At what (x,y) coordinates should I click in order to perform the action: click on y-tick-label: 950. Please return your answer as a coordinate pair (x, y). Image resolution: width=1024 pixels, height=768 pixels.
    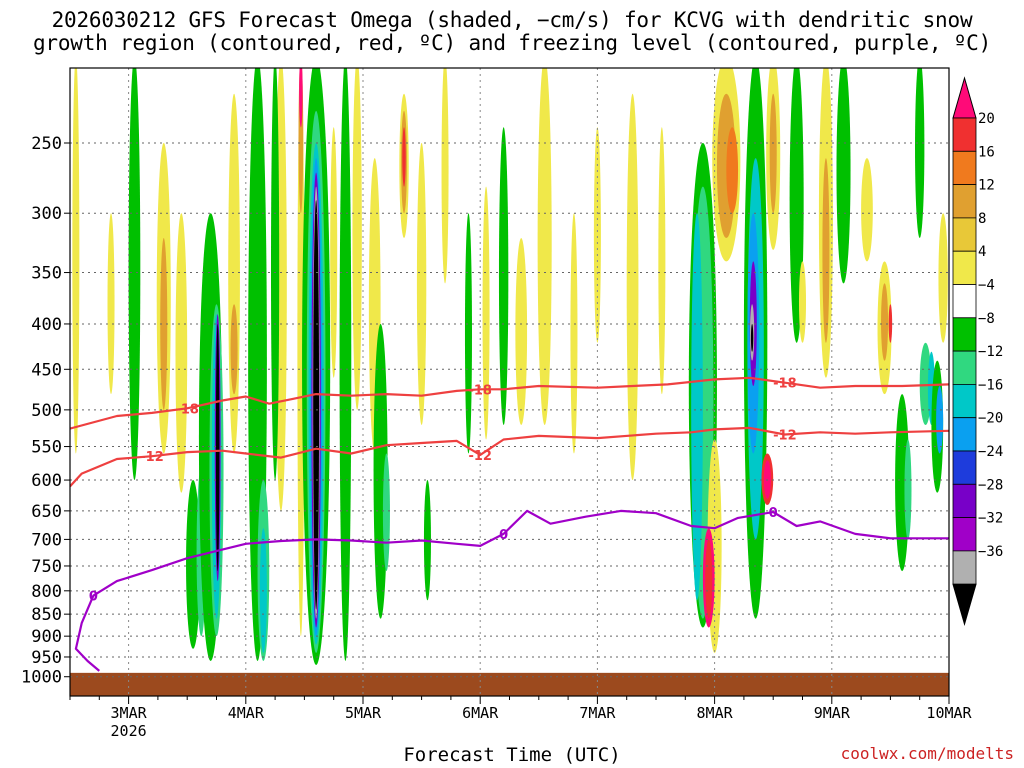
    Looking at the image, I should click on (46, 658).